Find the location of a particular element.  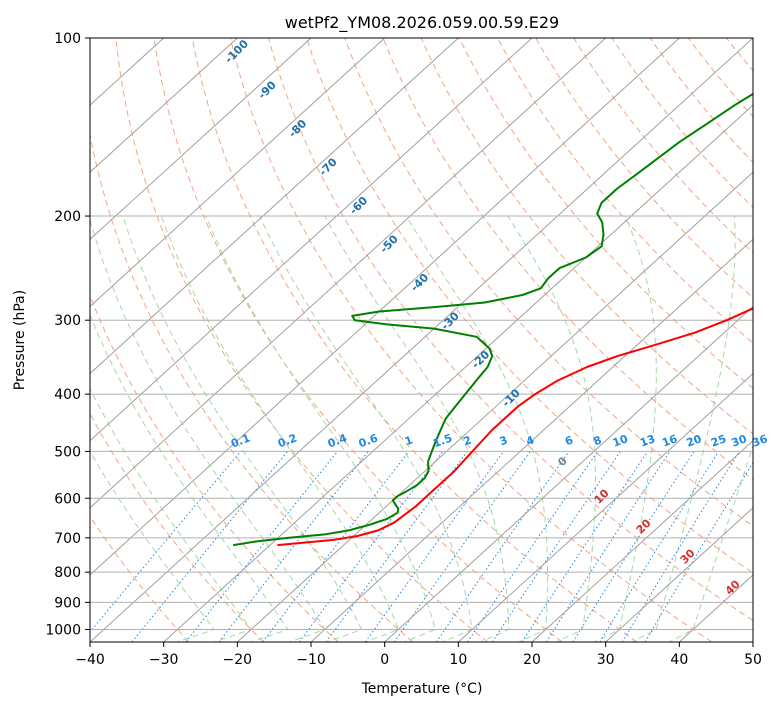

x-tick-label: 30 is located at coordinates (606, 660).